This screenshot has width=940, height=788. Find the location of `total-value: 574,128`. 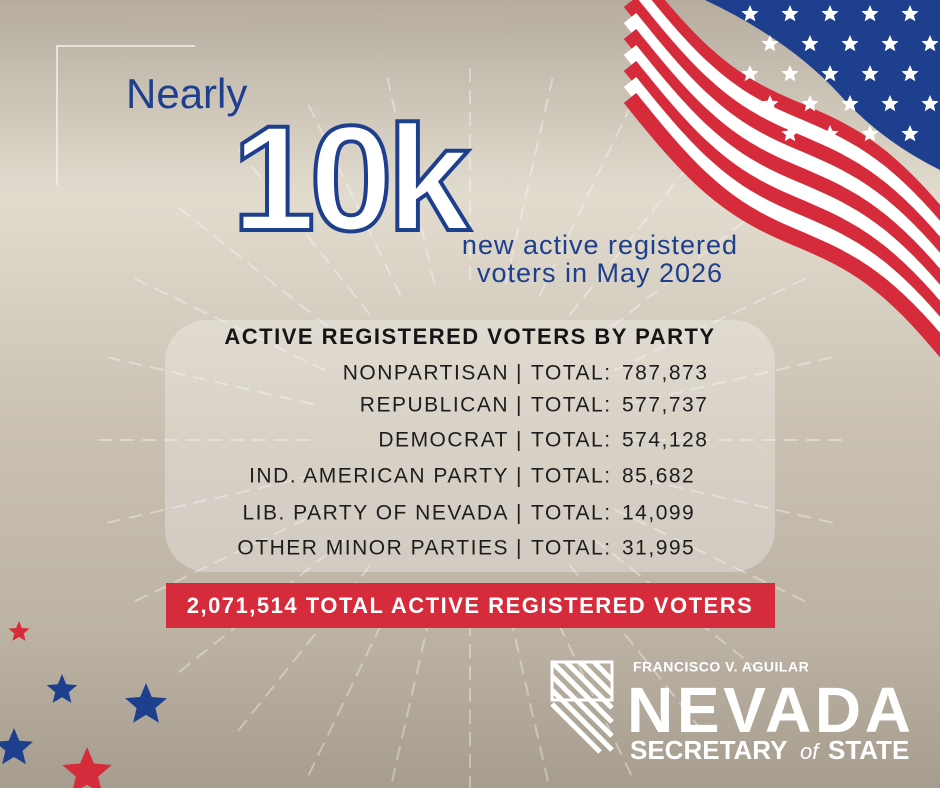

total-value: 574,128 is located at coordinates (665, 440).